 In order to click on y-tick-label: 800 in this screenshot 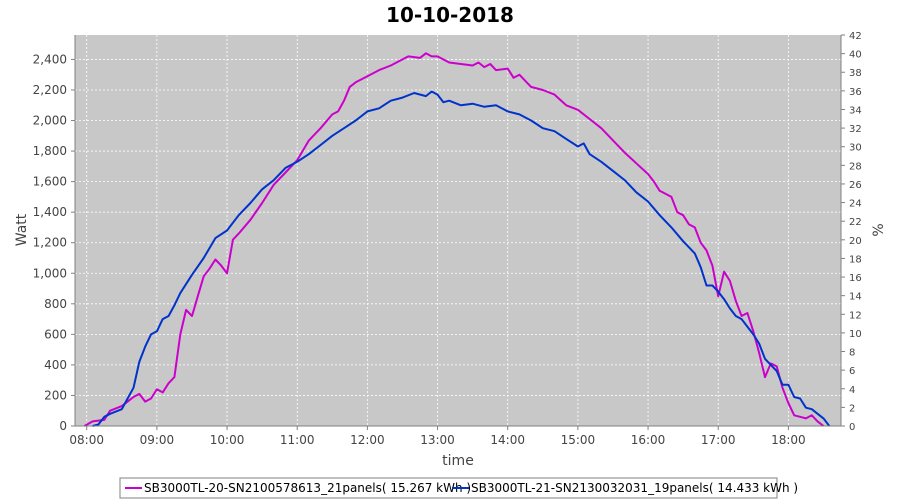, I will do `click(55, 304)`.